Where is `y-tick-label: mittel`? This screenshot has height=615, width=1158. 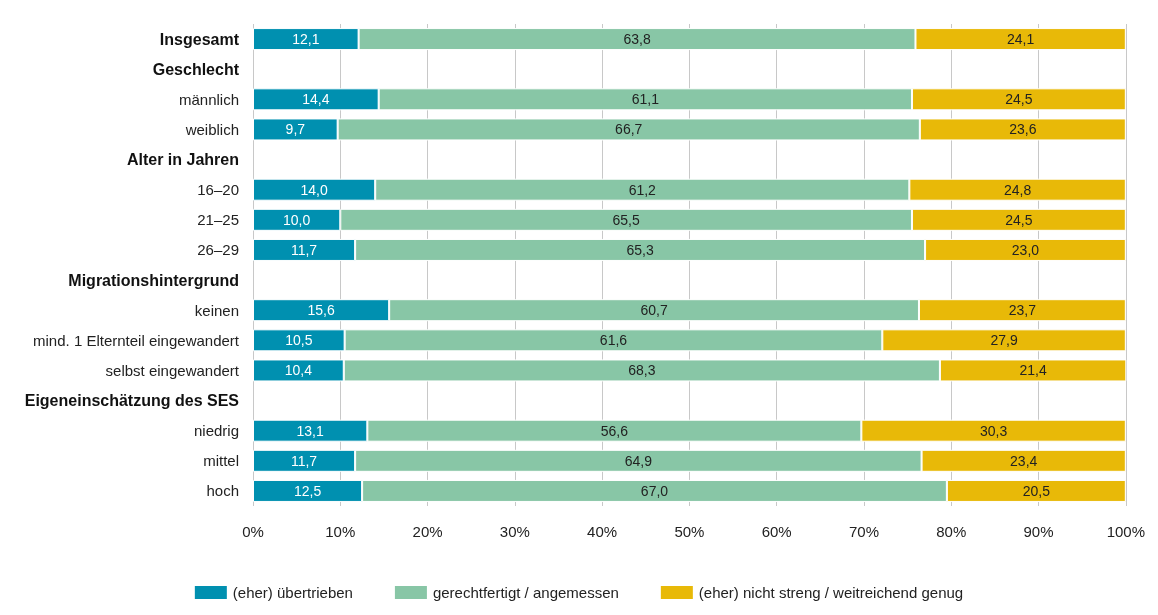 y-tick-label: mittel is located at coordinates (221, 461).